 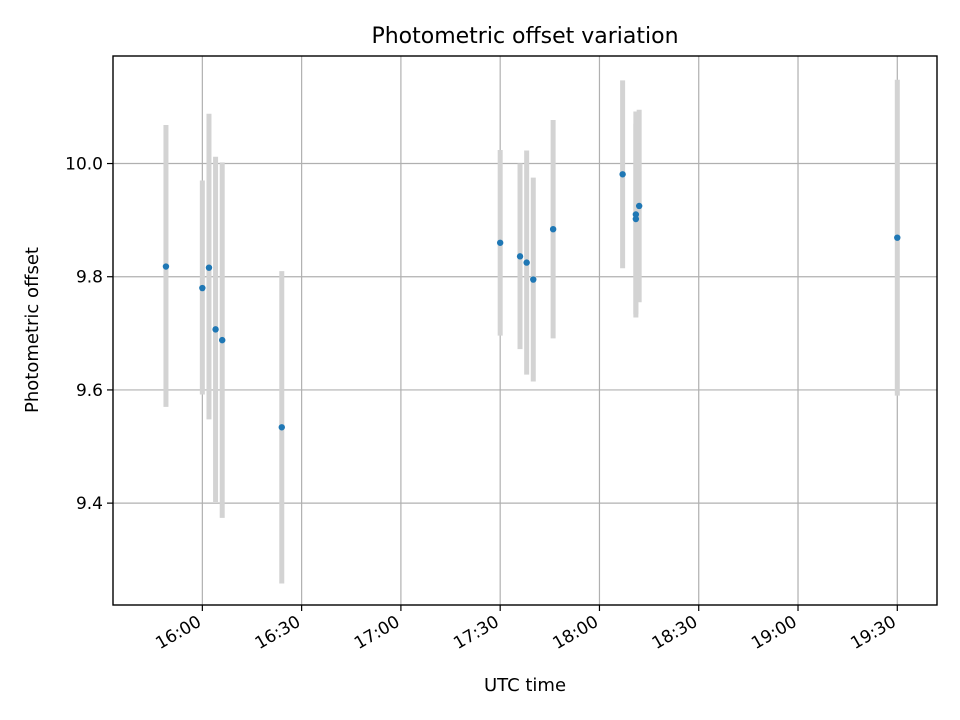 I want to click on x-tick-label: 17:30, so click(x=476, y=633).